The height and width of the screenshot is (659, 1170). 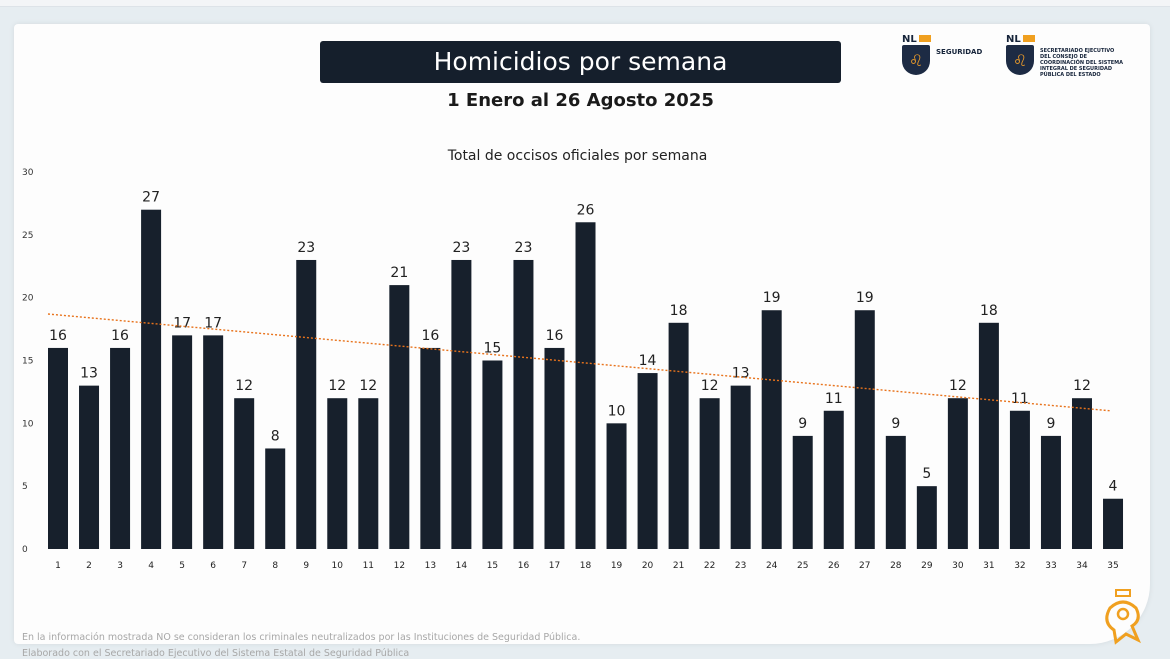 I want to click on x-tick-label: 2, so click(x=89, y=566).